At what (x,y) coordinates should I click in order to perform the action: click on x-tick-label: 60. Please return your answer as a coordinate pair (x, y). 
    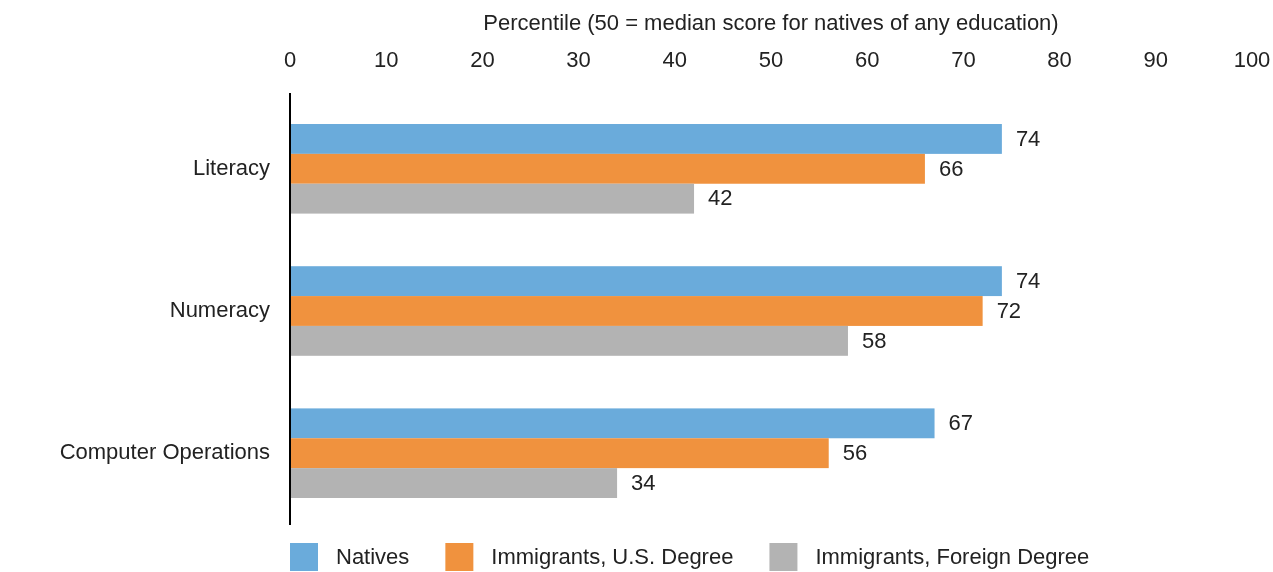
    Looking at the image, I should click on (867, 59).